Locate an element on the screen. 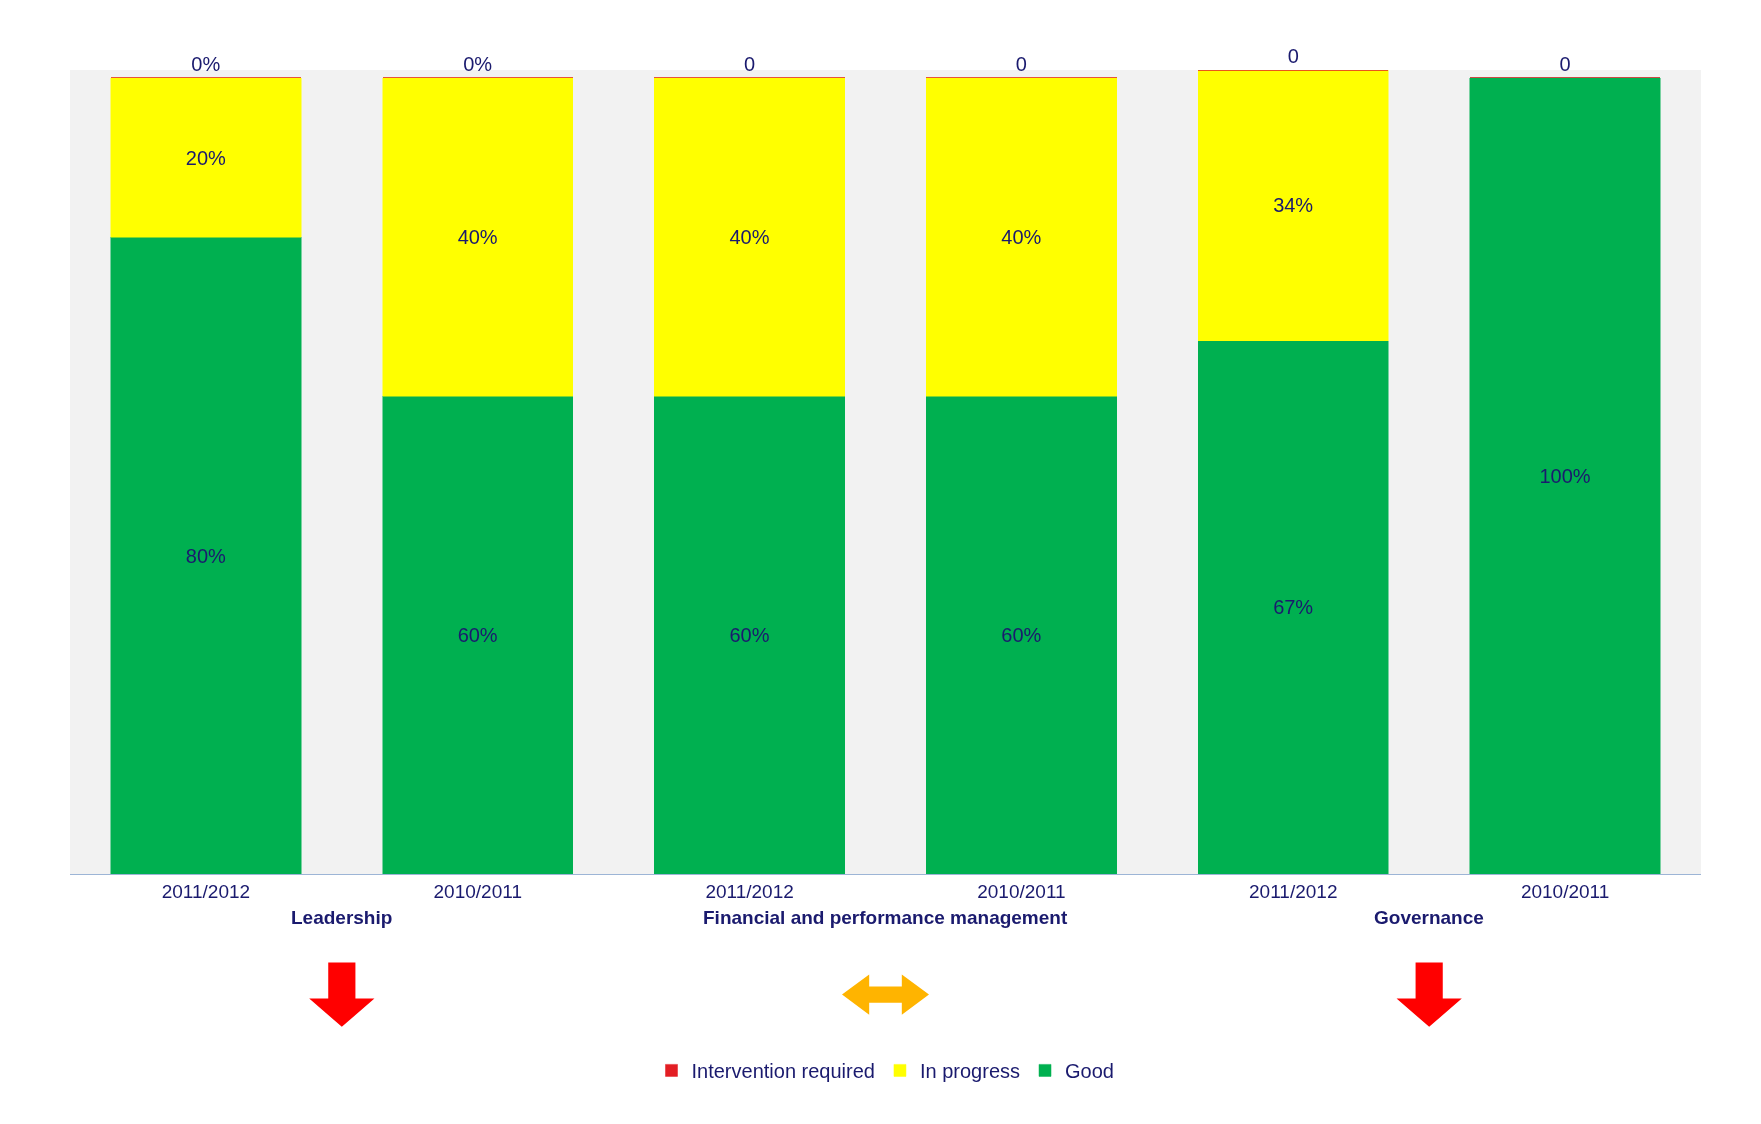  data-label: 100% is located at coordinates (1565, 475).